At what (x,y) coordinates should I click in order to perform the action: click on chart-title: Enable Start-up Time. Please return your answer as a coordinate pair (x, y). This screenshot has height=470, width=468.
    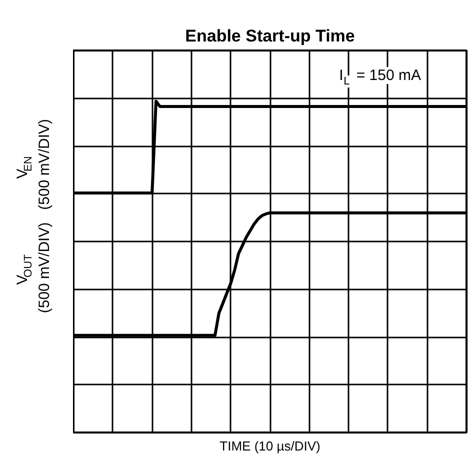
    Looking at the image, I should click on (270, 36).